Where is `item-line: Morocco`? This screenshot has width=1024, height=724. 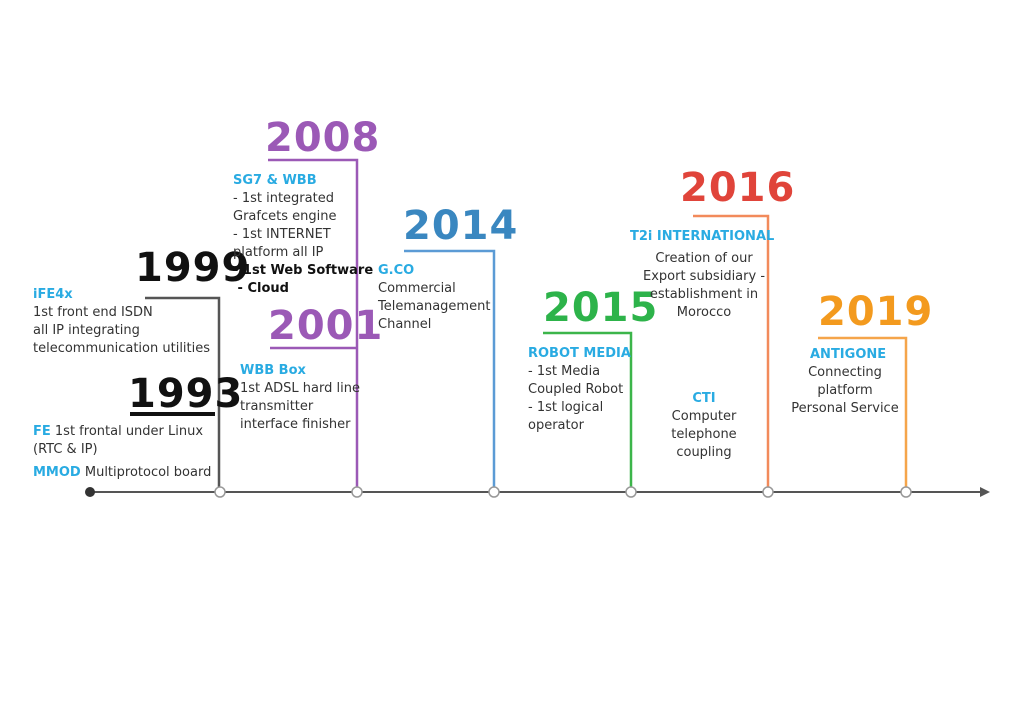
item-line: Morocco is located at coordinates (704, 312).